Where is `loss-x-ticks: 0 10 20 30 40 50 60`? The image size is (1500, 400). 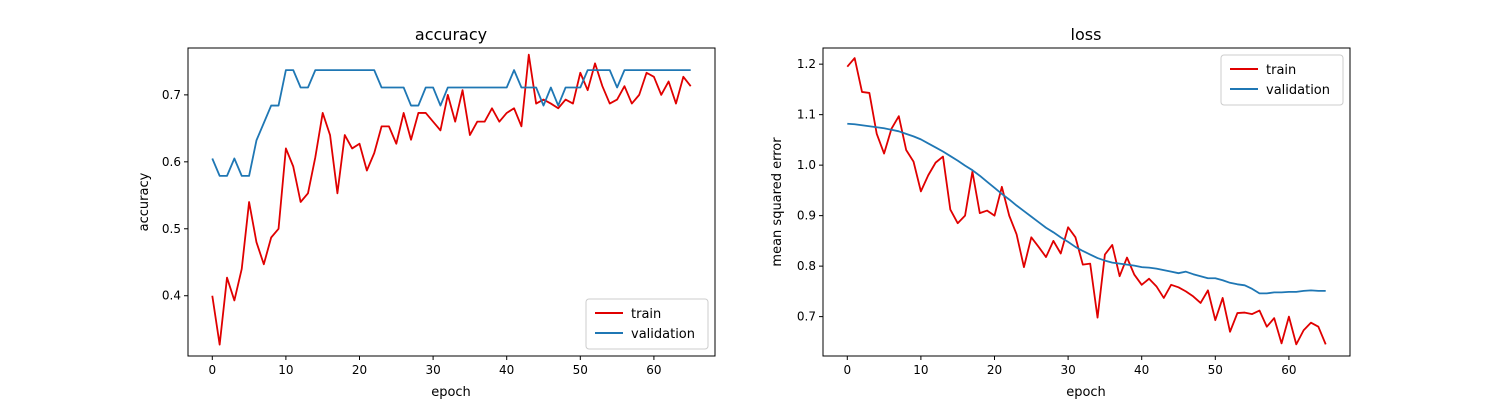
loss-x-ticks: 0 10 20 30 40 50 60 is located at coordinates (1070, 366).